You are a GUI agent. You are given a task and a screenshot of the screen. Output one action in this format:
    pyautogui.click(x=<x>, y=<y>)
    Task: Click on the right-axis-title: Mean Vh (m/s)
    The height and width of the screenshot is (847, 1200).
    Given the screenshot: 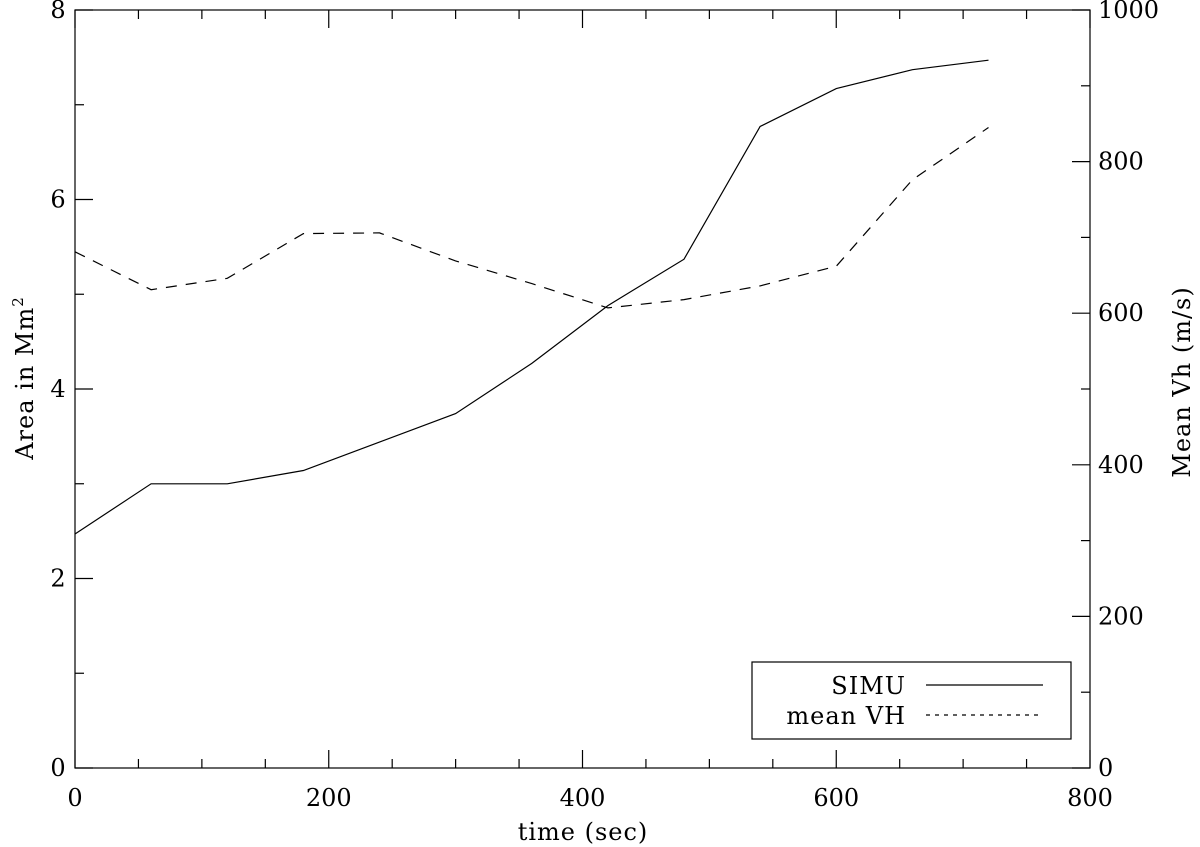 What is the action you would take?
    pyautogui.click(x=1182, y=381)
    